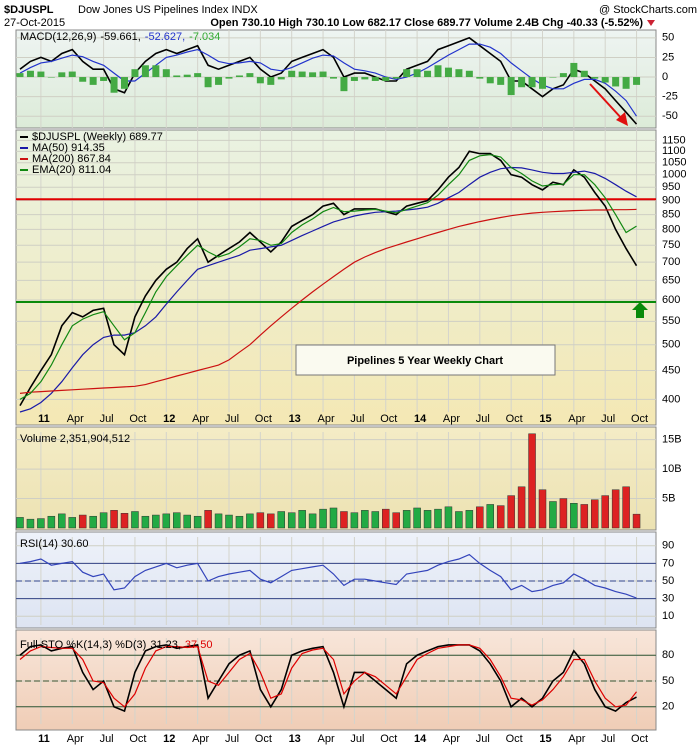 This screenshot has height=748, width=700. Describe the element at coordinates (120, 37) in the screenshot. I see `legend-part: -59.661,` at that location.